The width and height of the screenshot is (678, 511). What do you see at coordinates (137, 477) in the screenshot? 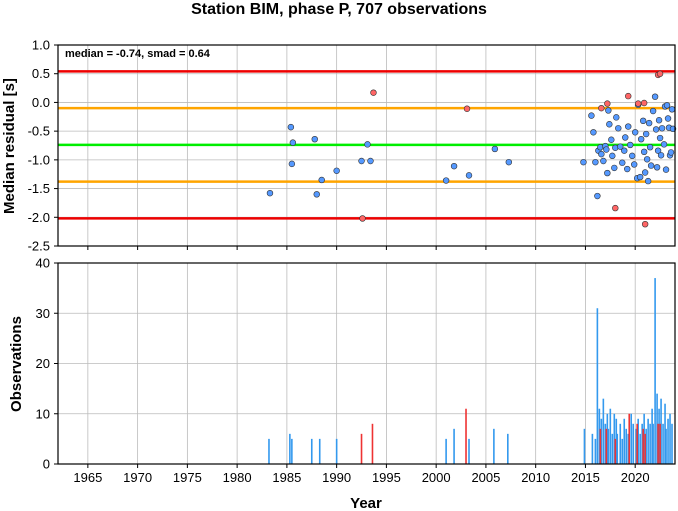
I see `x-tick-label: 1970` at bounding box center [137, 477].